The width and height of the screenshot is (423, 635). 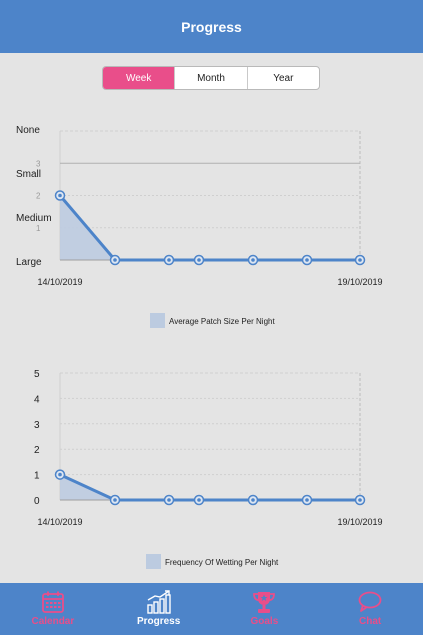 What do you see at coordinates (37, 374) in the screenshot?
I see `y-tick-label: 5` at bounding box center [37, 374].